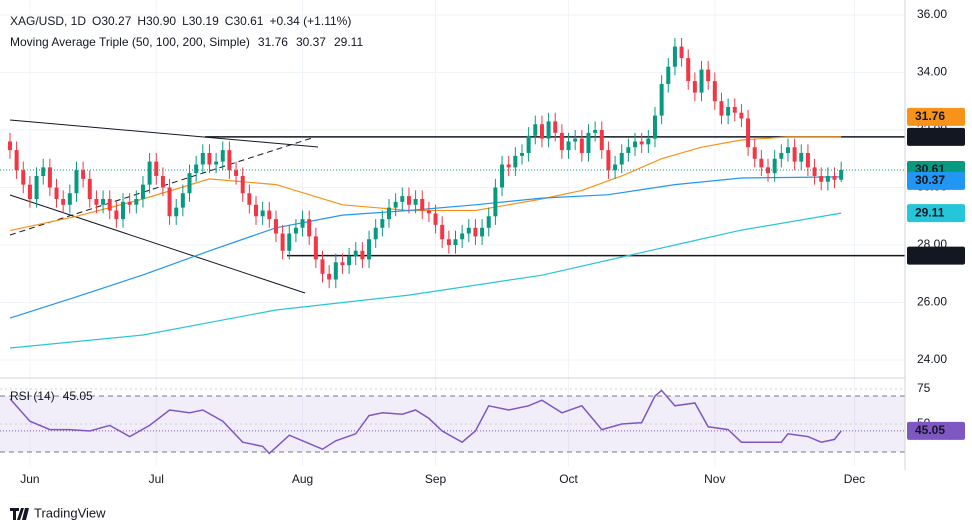 The height and width of the screenshot is (531, 972). I want to click on y-tick-label: 24.00, so click(932, 359).